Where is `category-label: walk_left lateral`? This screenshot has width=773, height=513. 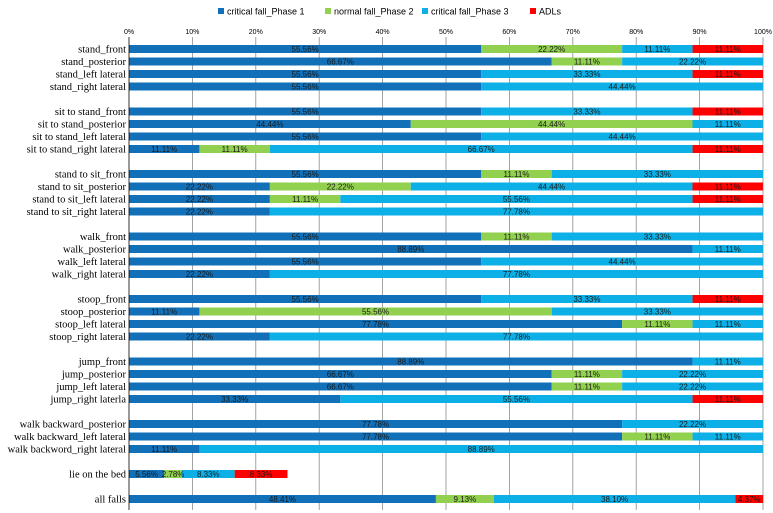 category-label: walk_left lateral is located at coordinates (91, 262).